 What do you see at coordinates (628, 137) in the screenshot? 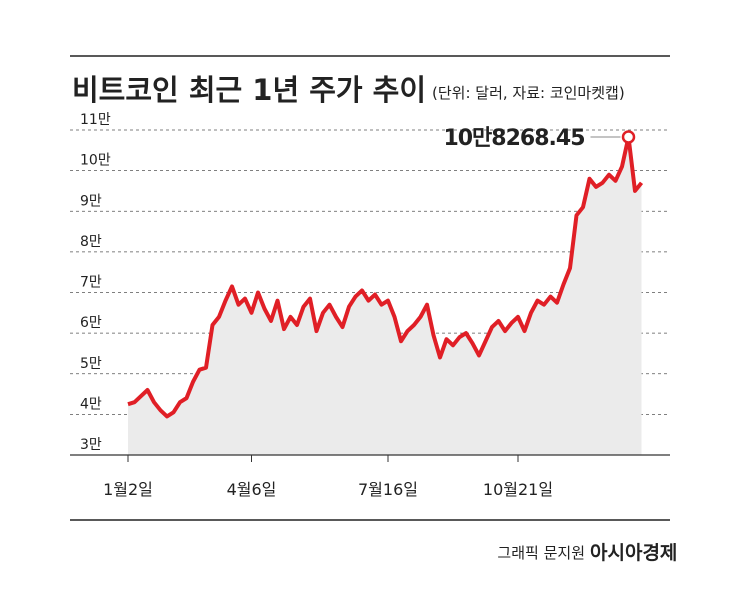
I see `peak-marker` at bounding box center [628, 137].